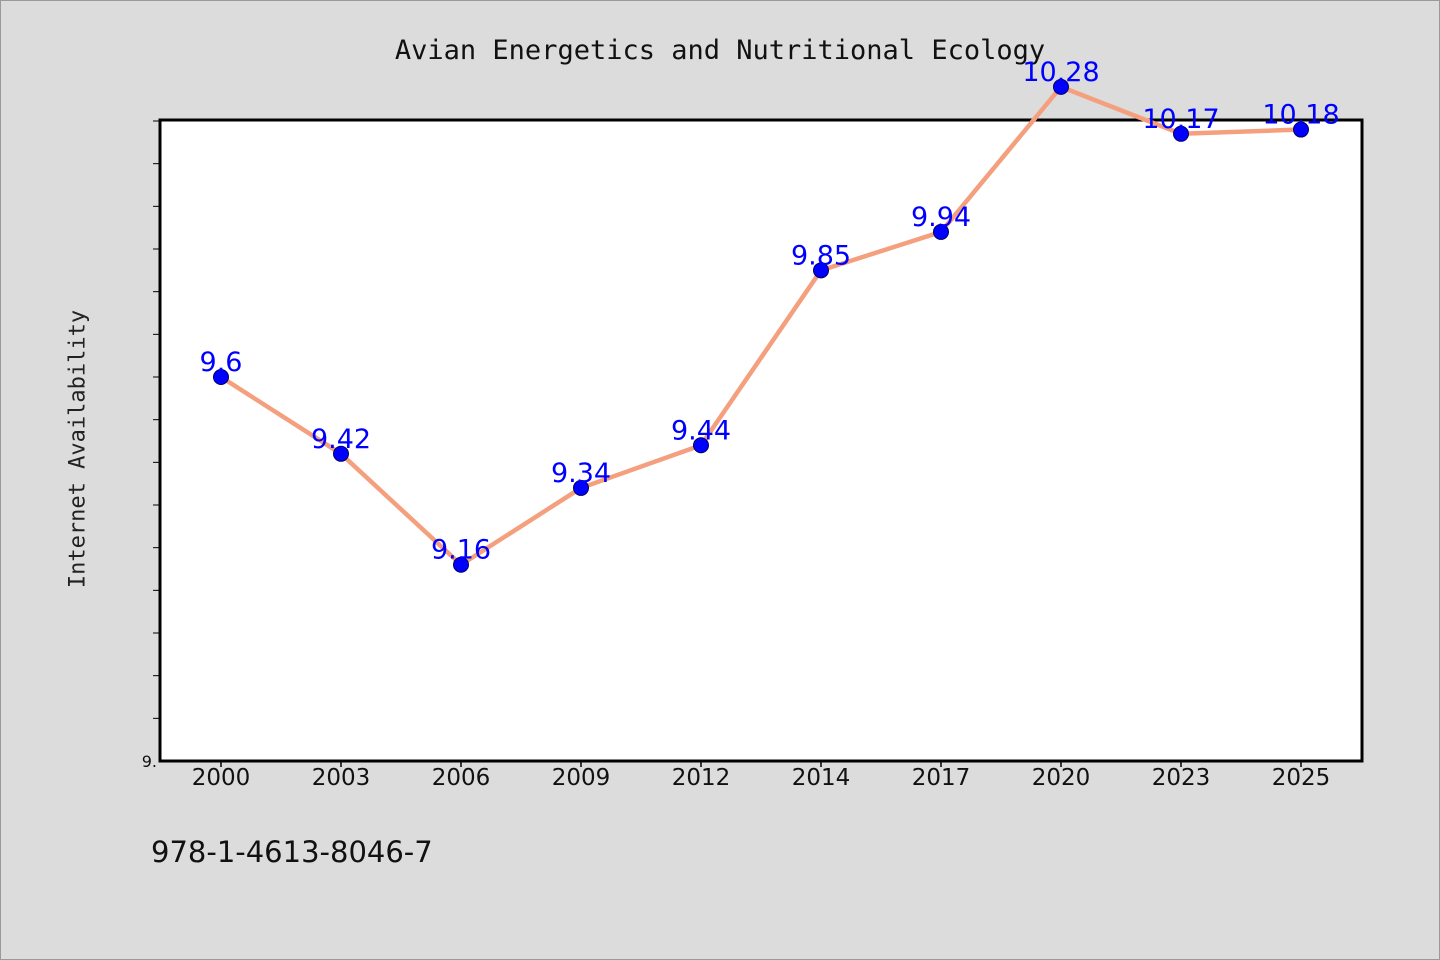 The image size is (1440, 960). What do you see at coordinates (701, 430) in the screenshot?
I see `data-label: 9.44` at bounding box center [701, 430].